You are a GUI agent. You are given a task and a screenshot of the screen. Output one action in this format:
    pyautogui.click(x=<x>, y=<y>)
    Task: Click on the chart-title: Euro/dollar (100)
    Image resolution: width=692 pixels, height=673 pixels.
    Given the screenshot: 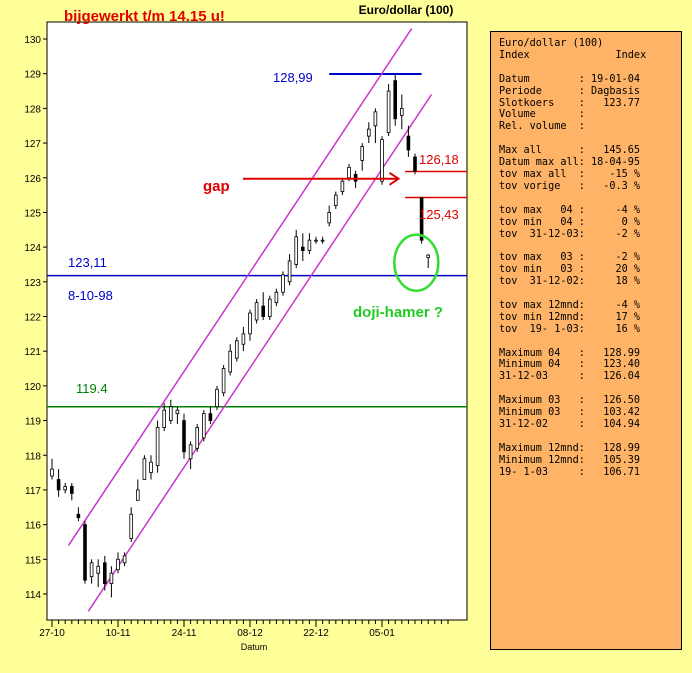 What is the action you would take?
    pyautogui.click(x=406, y=10)
    